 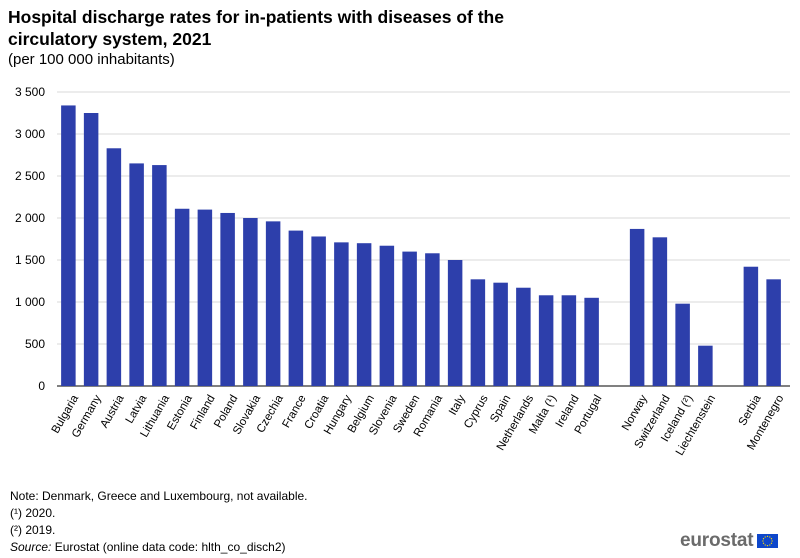 What do you see at coordinates (30, 176) in the screenshot?
I see `y-tick-label: 2 500` at bounding box center [30, 176].